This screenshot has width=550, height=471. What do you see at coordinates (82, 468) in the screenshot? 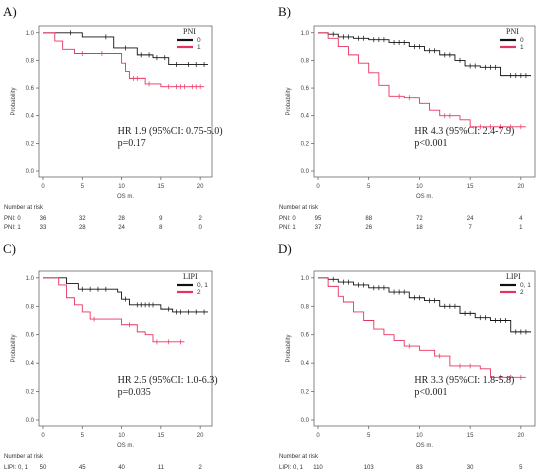
I see `risk-count: 45` at bounding box center [82, 468].